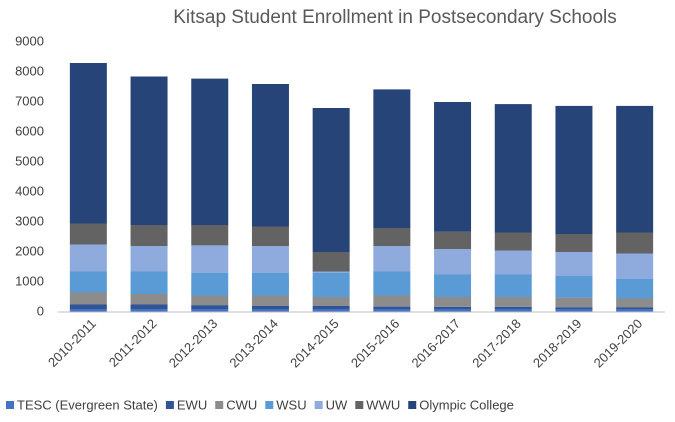 Image resolution: width=675 pixels, height=422 pixels. What do you see at coordinates (466, 404) in the screenshot?
I see `legend-label: Olympic College` at bounding box center [466, 404].